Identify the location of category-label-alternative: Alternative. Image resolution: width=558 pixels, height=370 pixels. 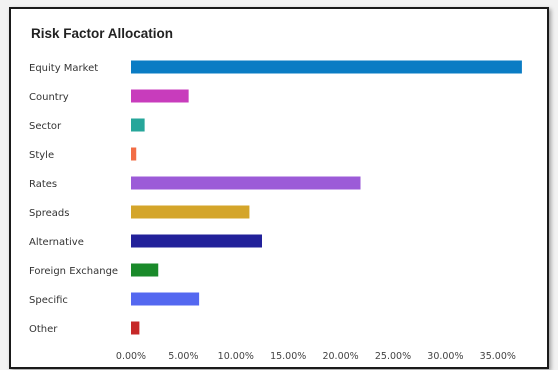
(56, 242).